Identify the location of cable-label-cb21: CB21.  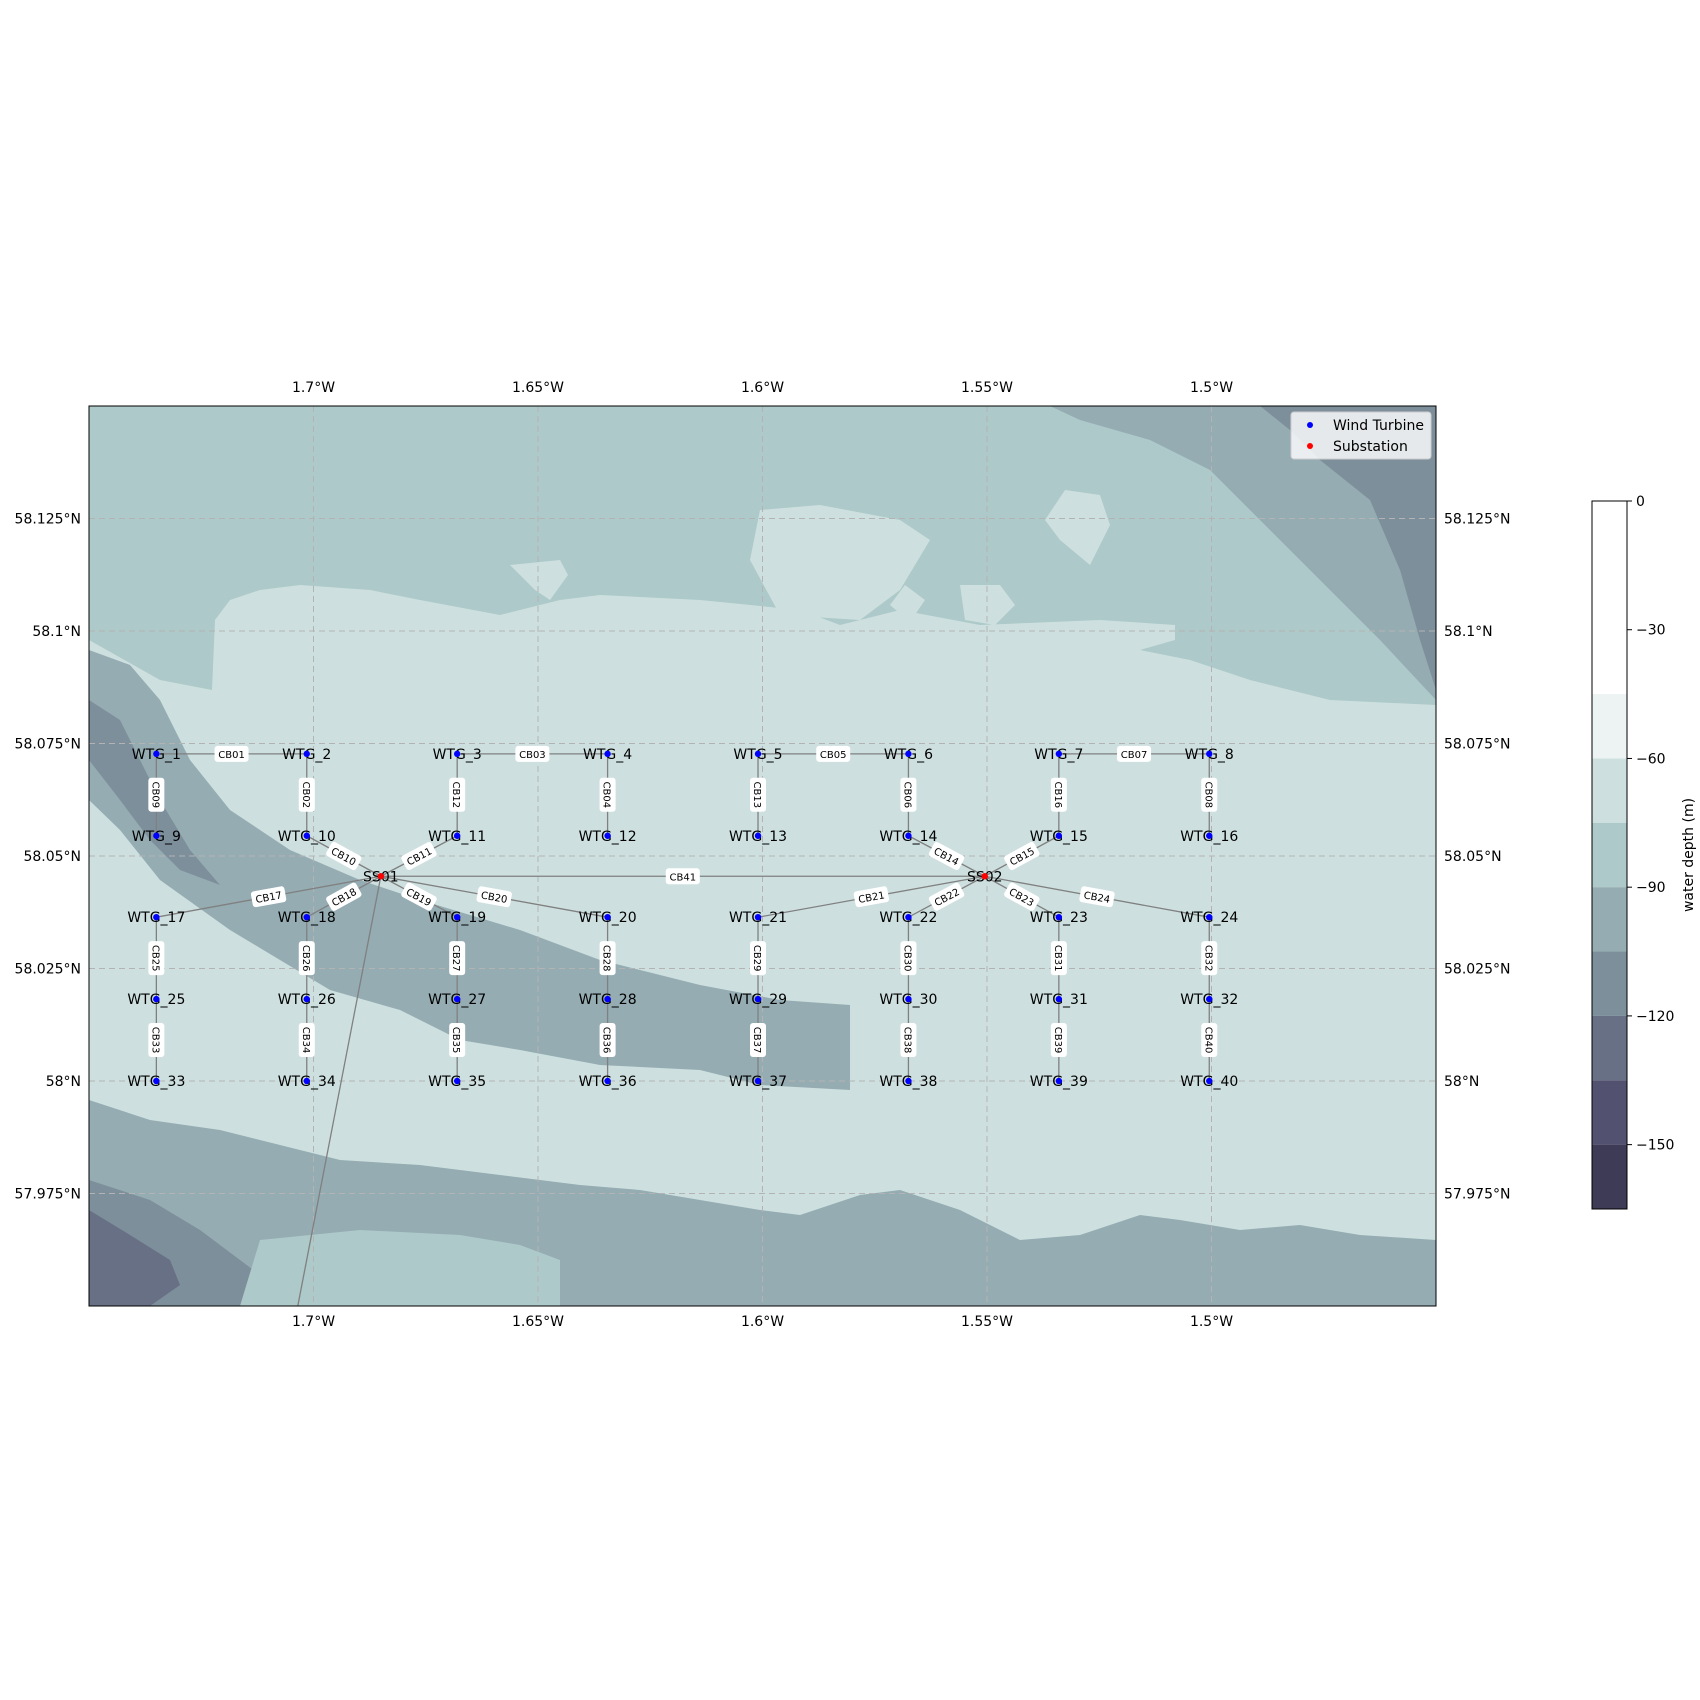
(871, 897).